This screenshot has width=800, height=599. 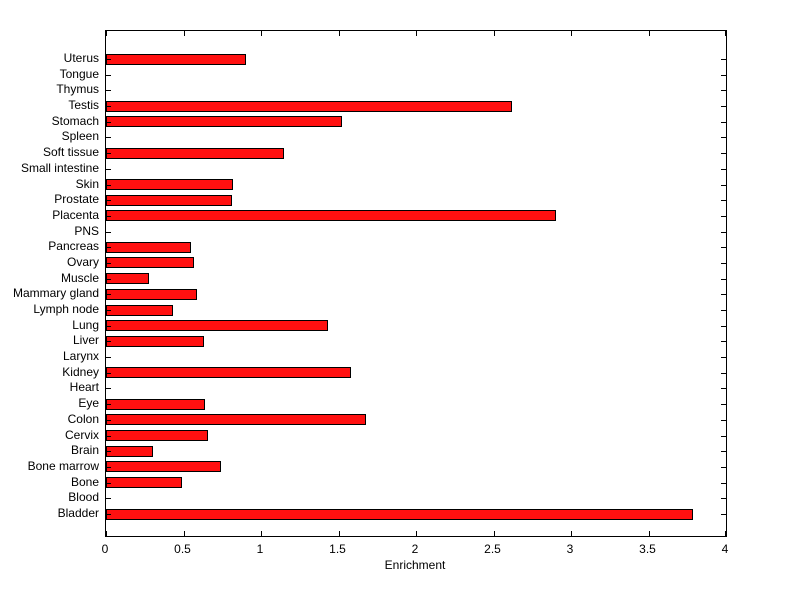 What do you see at coordinates (150, 263) in the screenshot?
I see `bar-ovary` at bounding box center [150, 263].